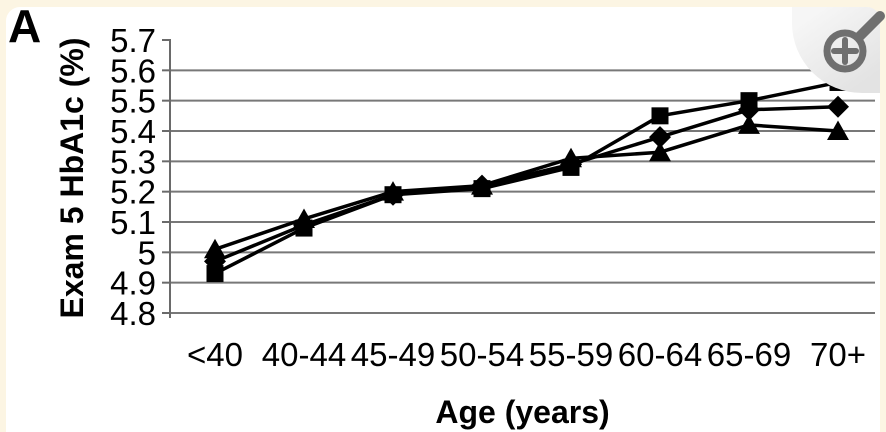 This screenshot has height=432, width=886. I want to click on y-tick-label: 5.1, so click(133, 222).